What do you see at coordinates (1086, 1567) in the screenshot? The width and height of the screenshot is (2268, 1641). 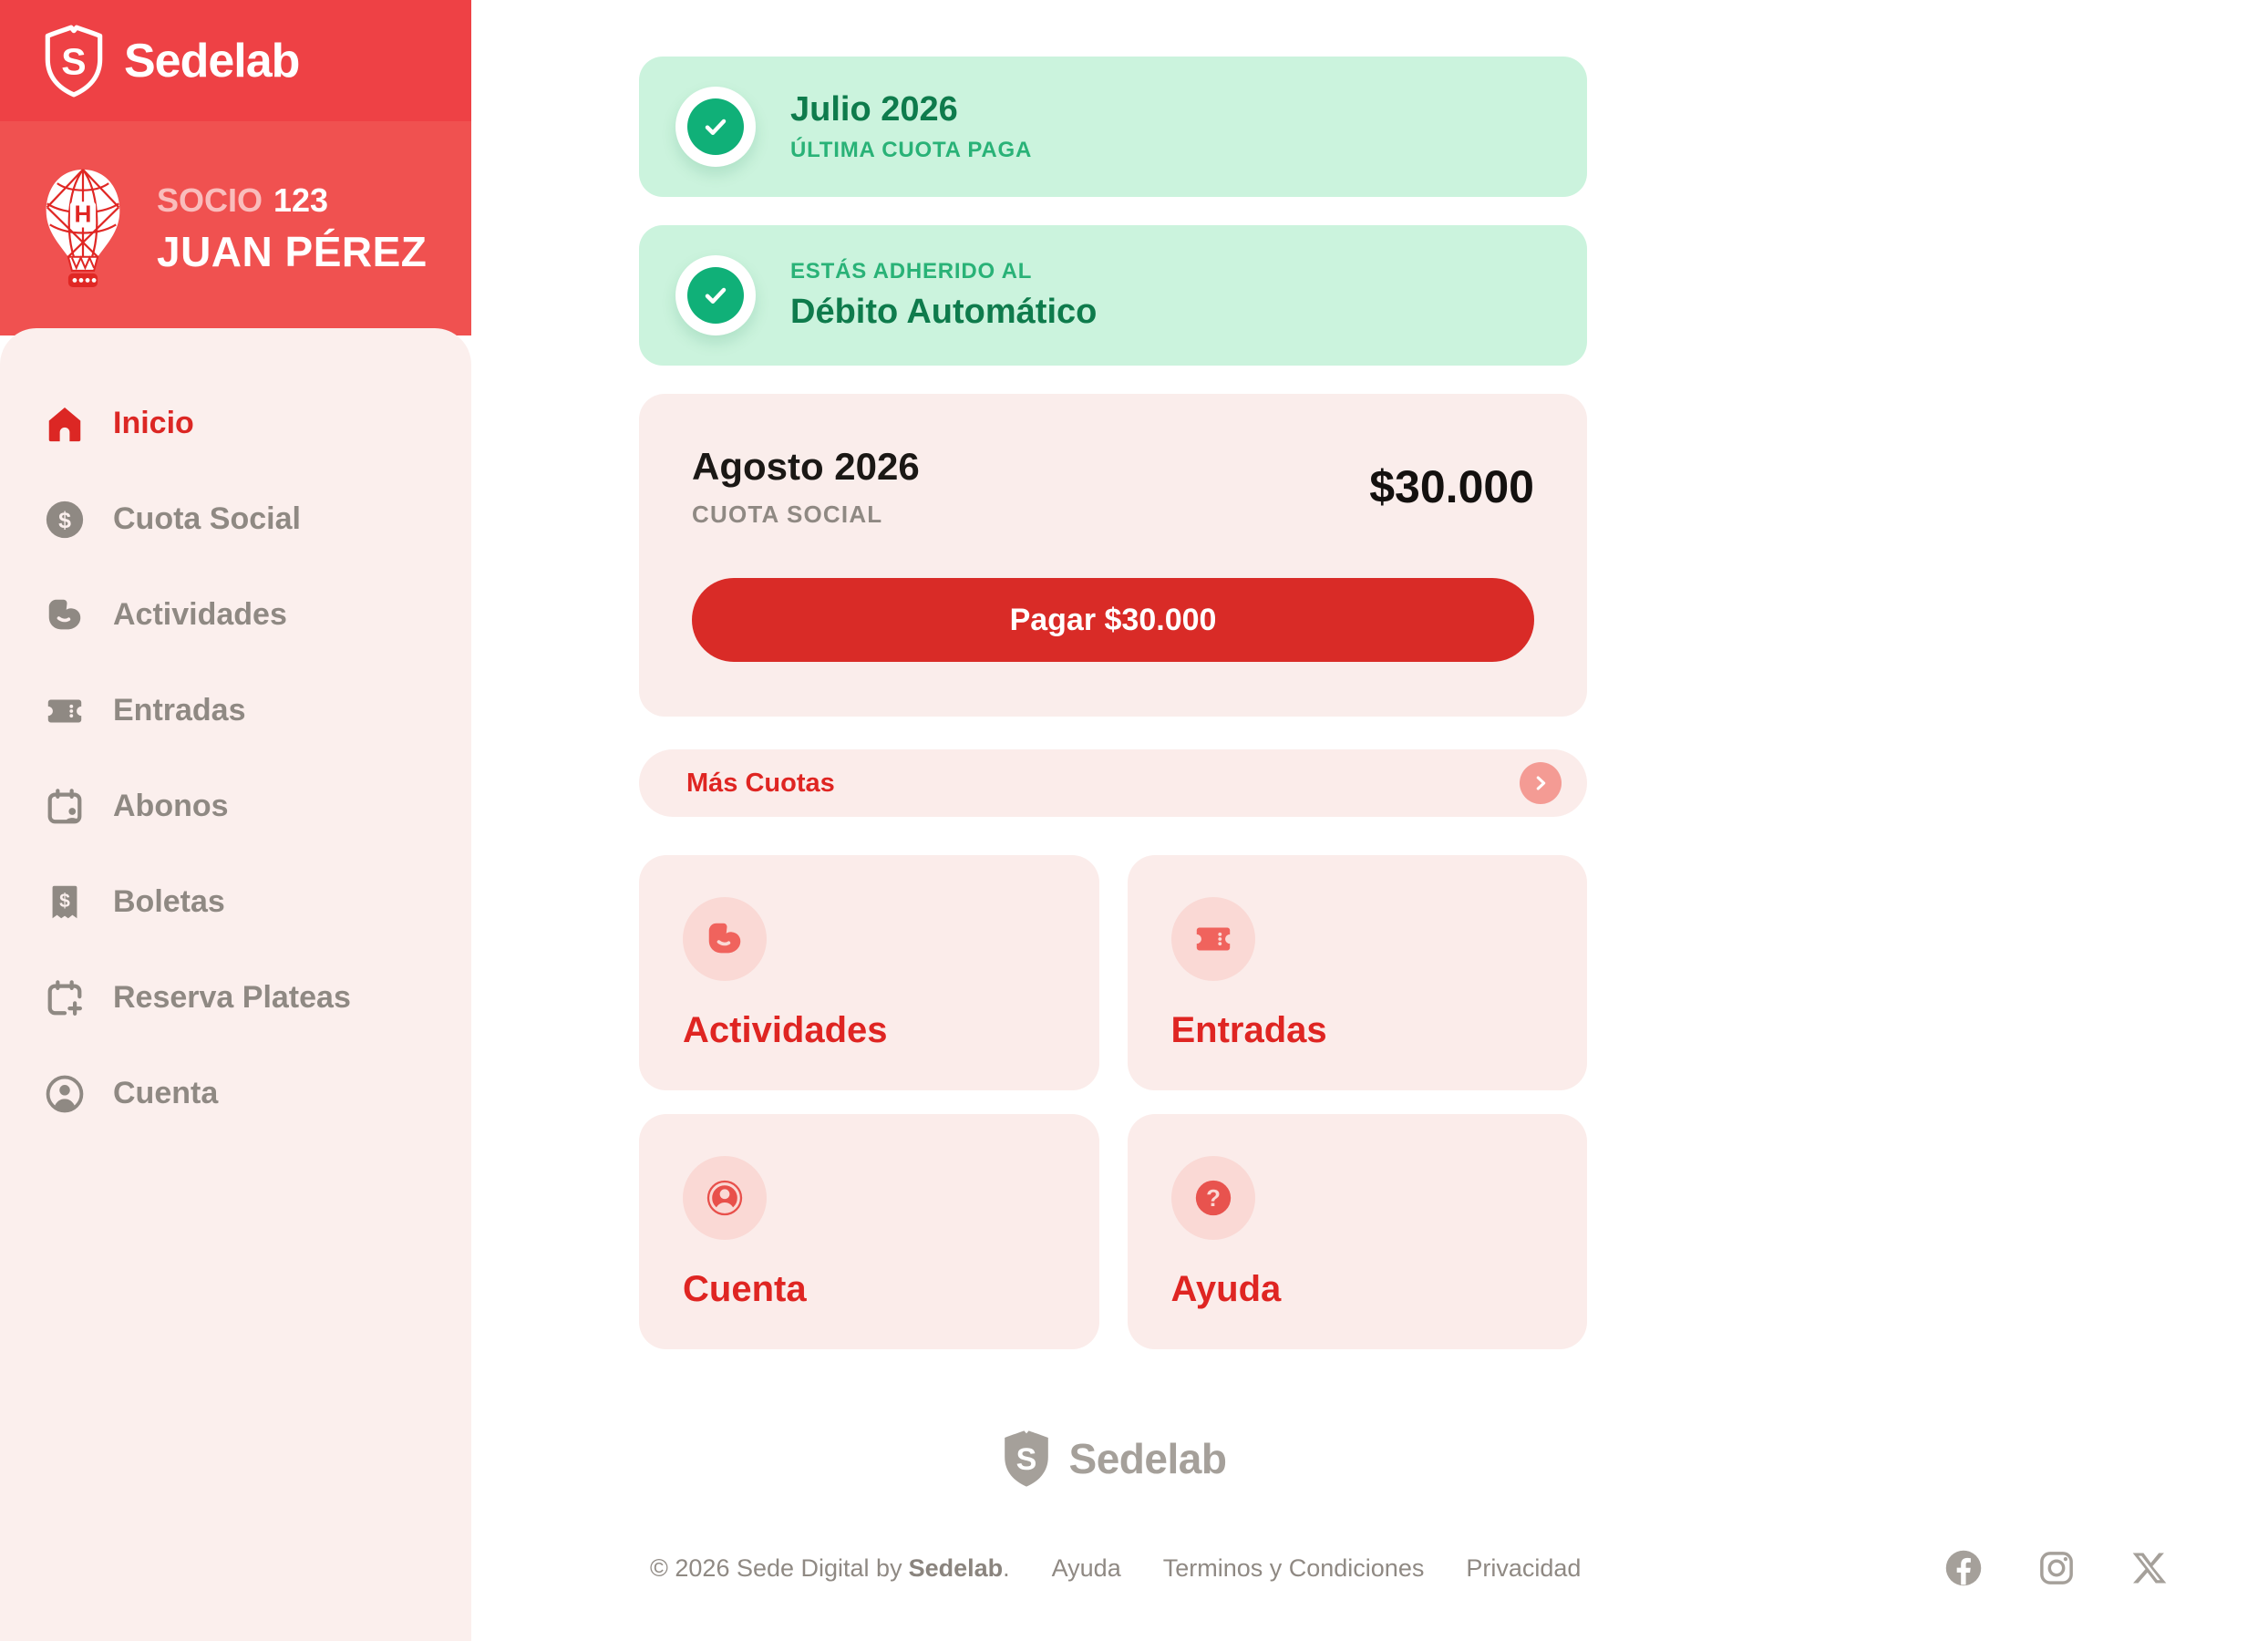 I see `footer-link-ayuda: Ayuda` at bounding box center [1086, 1567].